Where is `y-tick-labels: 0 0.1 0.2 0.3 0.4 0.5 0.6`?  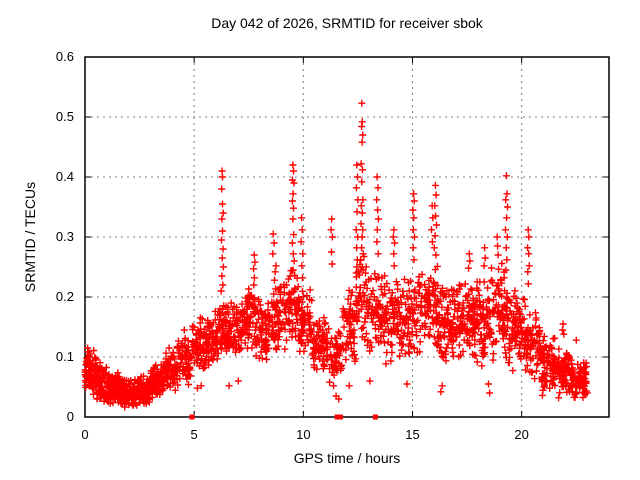
y-tick-labels: 0 0.1 0.2 0.3 0.4 0.5 0.6 is located at coordinates (65, 236).